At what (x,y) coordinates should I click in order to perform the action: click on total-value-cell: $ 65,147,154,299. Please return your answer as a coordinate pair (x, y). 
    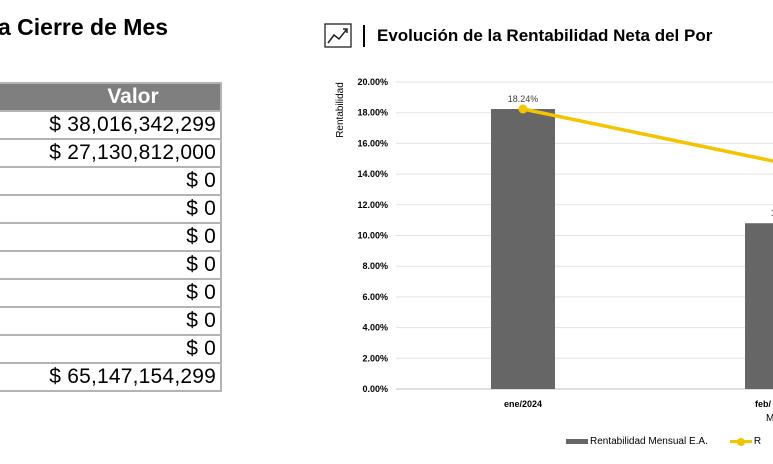
    Looking at the image, I should click on (111, 377).